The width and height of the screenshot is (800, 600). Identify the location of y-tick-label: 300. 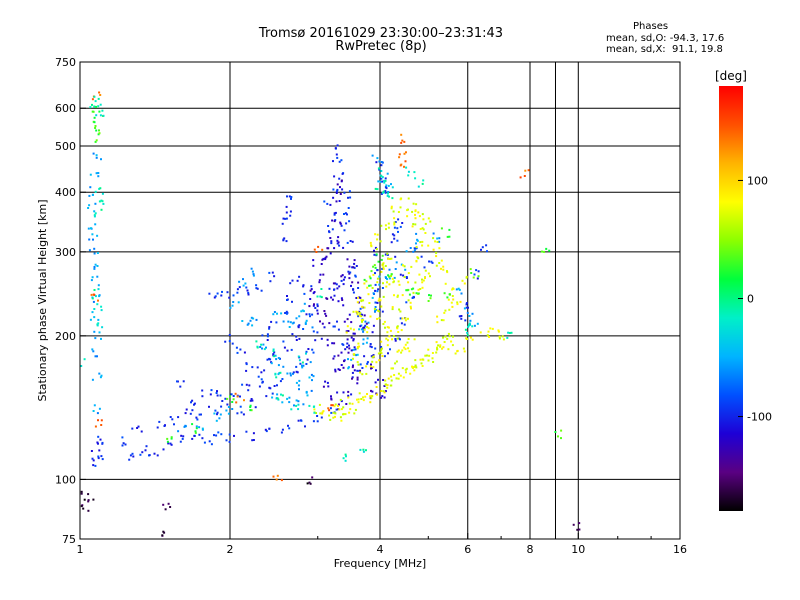
(65, 252).